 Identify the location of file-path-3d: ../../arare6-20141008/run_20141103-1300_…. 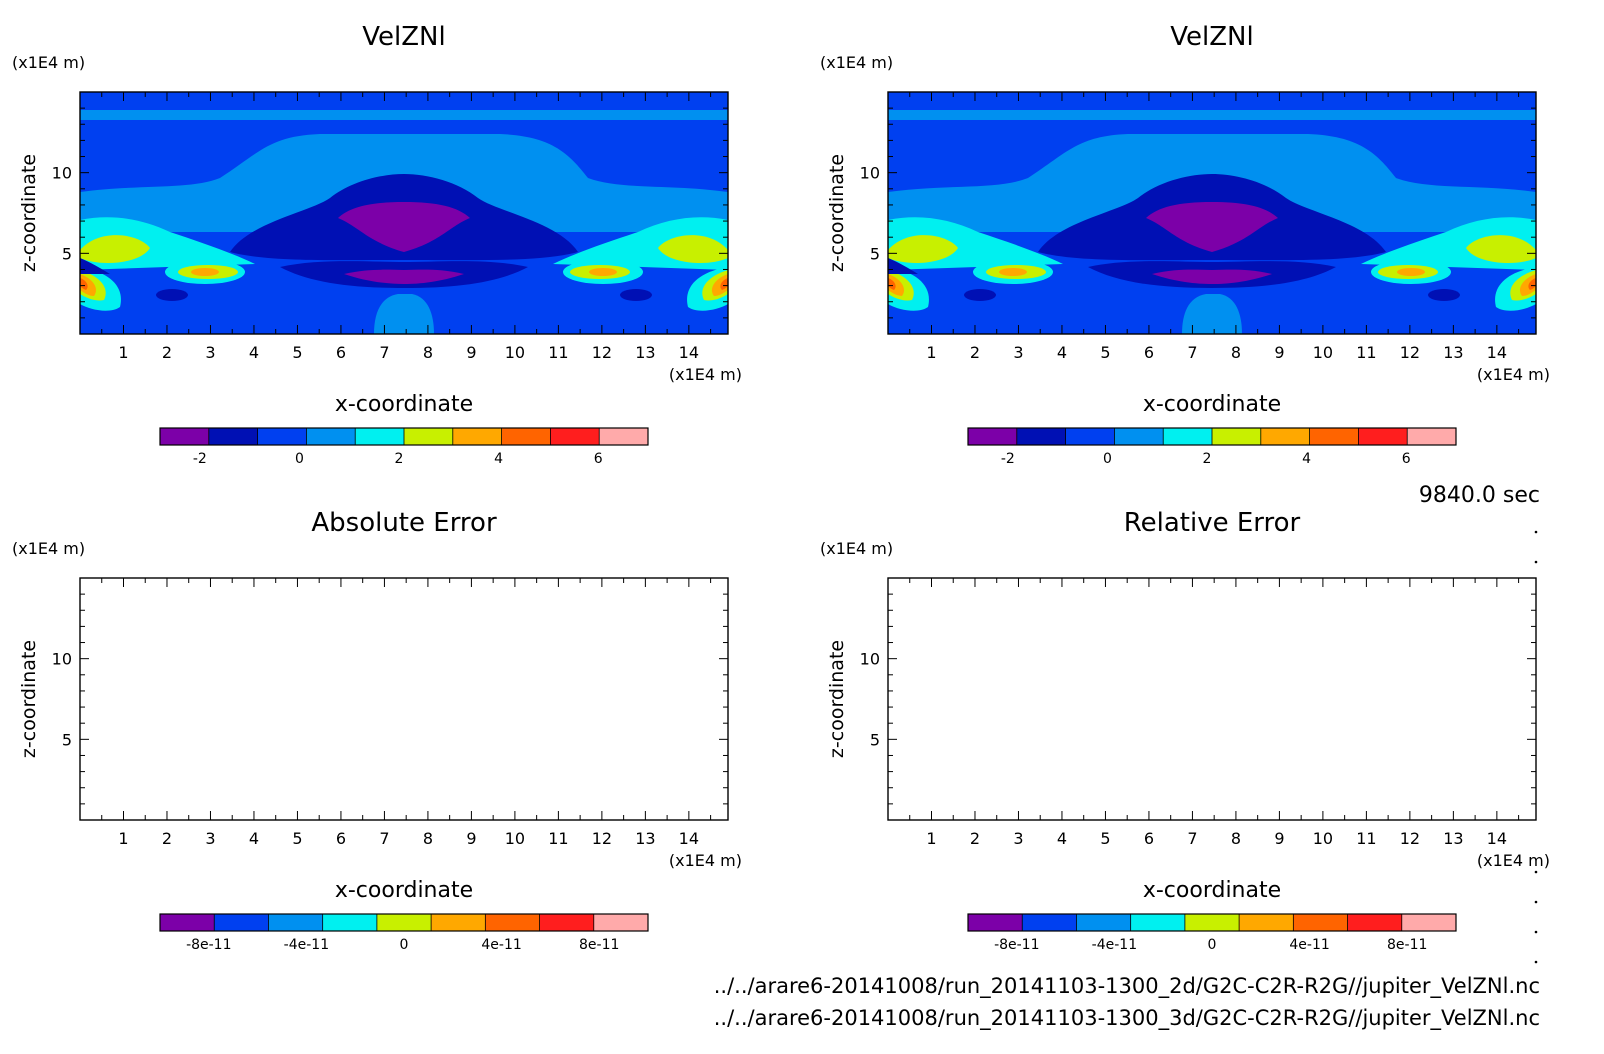
(1127, 1018).